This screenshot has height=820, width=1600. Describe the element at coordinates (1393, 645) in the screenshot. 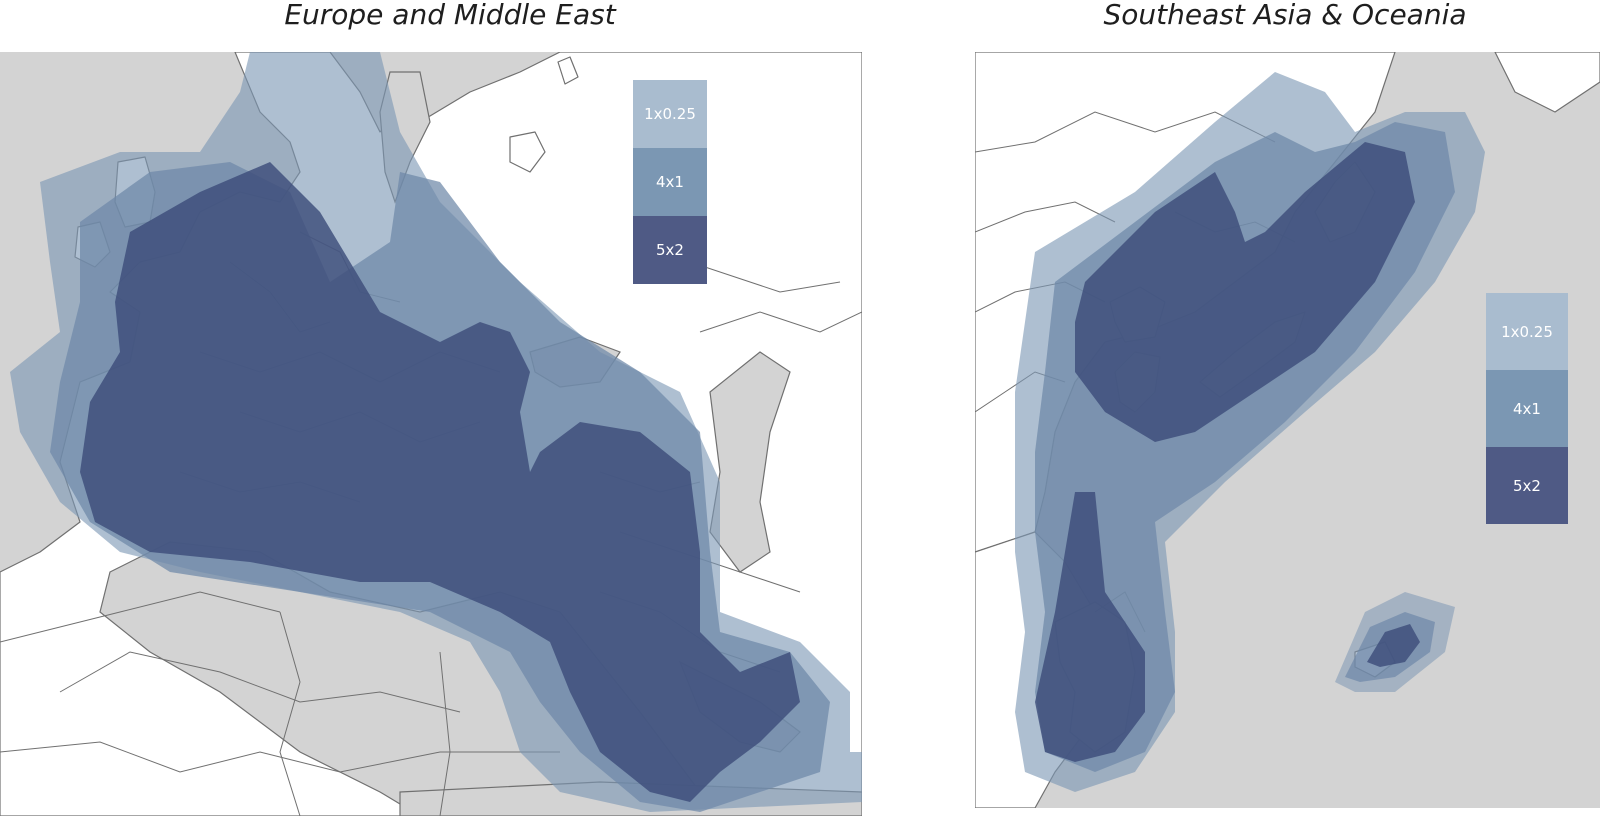

I see `coverage-5x2-micronesia` at that location.